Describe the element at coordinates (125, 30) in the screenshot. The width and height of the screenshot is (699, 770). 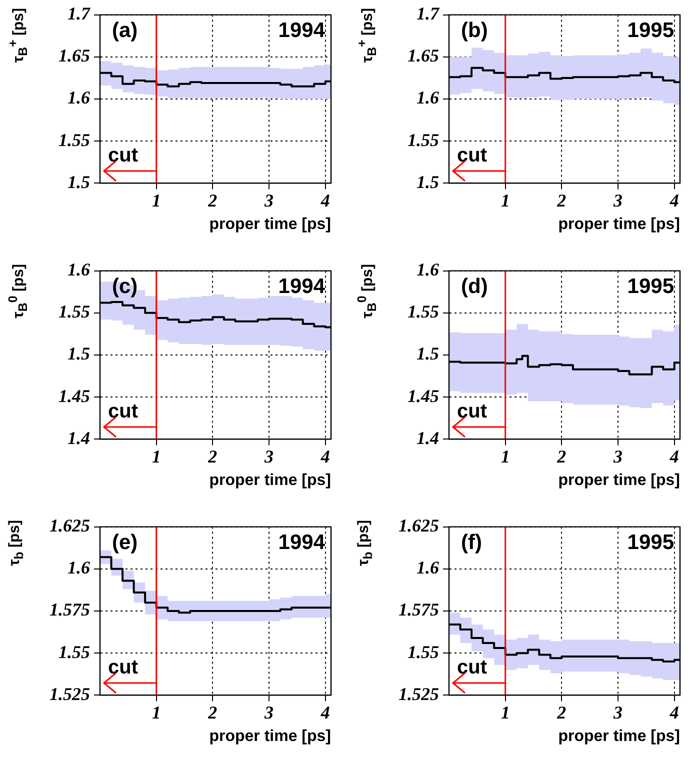
I see `annotation: (a)` at that location.